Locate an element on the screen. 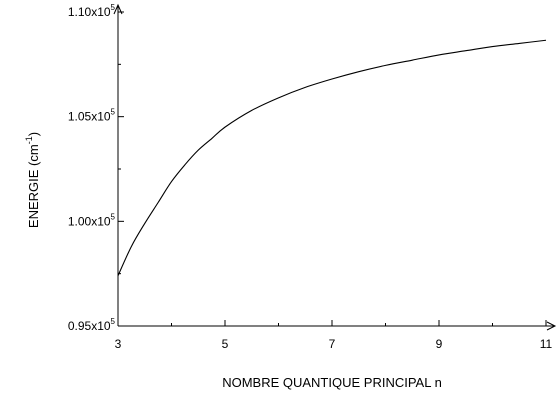 Image resolution: width=557 pixels, height=397 pixels. y-axis-label-text: ENERGIE (cm is located at coordinates (33, 186).